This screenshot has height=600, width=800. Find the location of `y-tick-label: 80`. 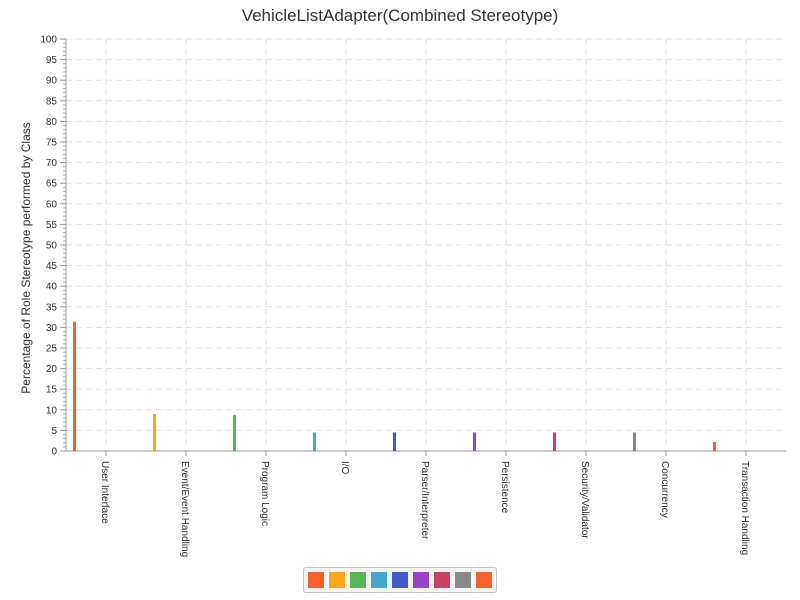

y-tick-label: 80 is located at coordinates (52, 122).